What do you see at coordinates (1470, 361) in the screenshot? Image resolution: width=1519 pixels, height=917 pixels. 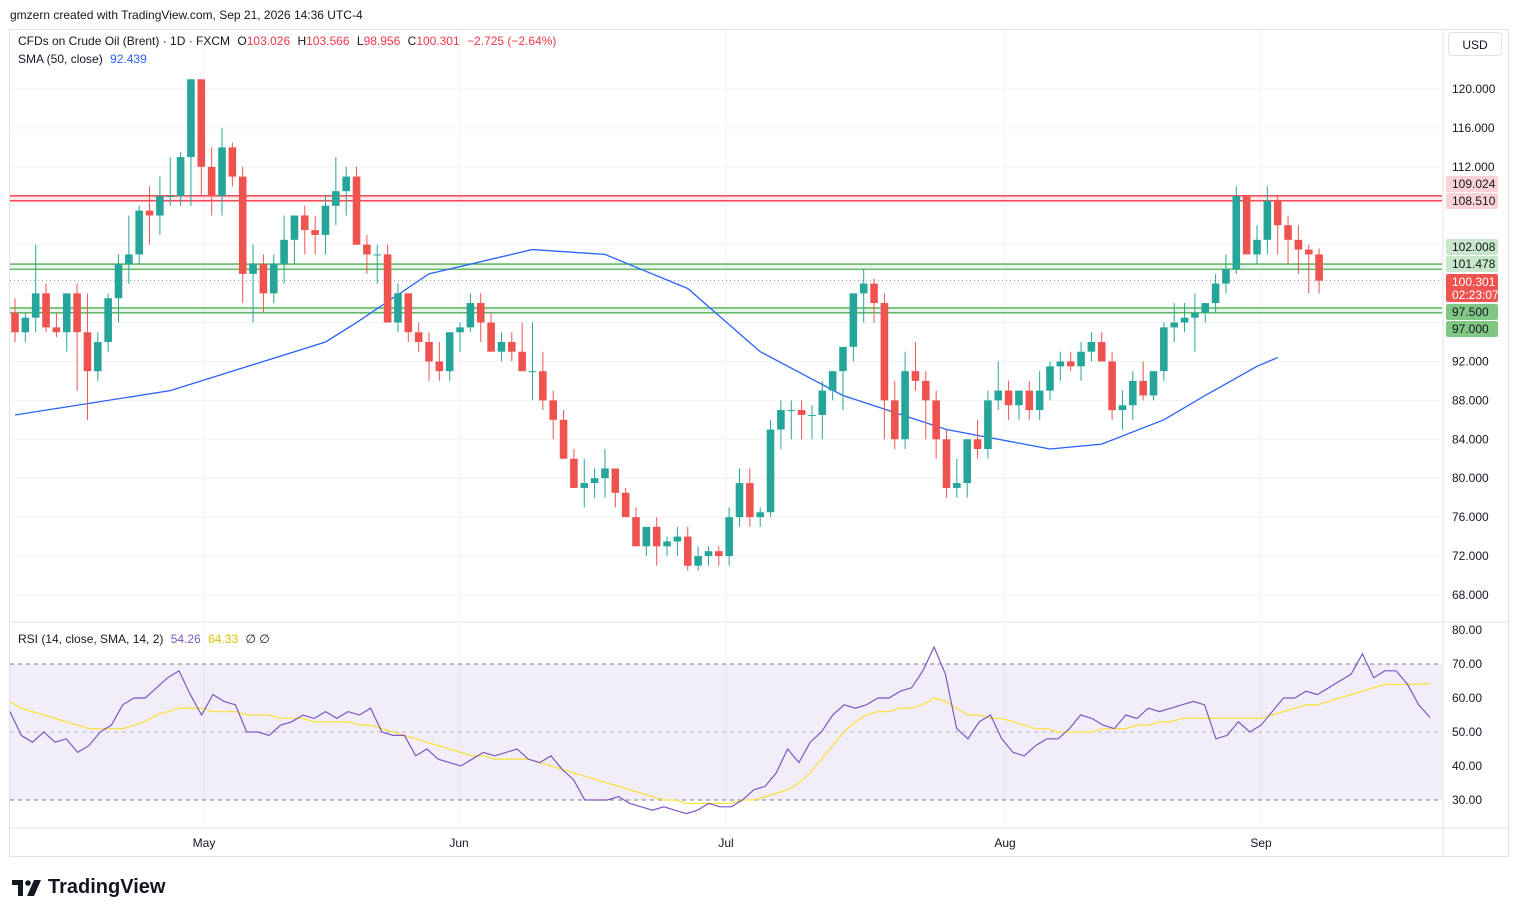 I see `price-tick-label: 92.000` at bounding box center [1470, 361].